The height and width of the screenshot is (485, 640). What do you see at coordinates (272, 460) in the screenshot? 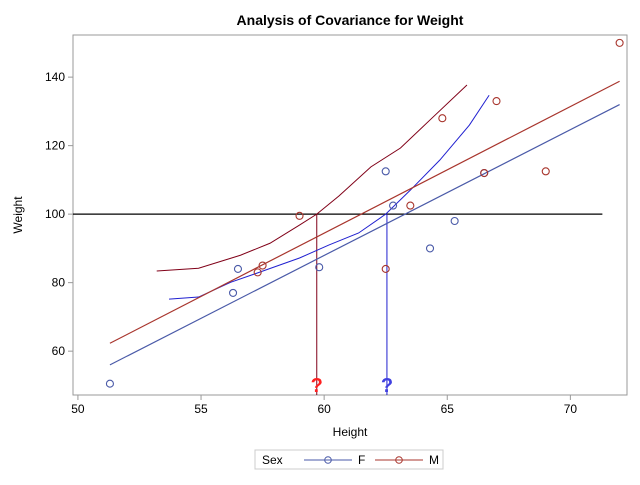
I see `legend-title: Sex` at bounding box center [272, 460].